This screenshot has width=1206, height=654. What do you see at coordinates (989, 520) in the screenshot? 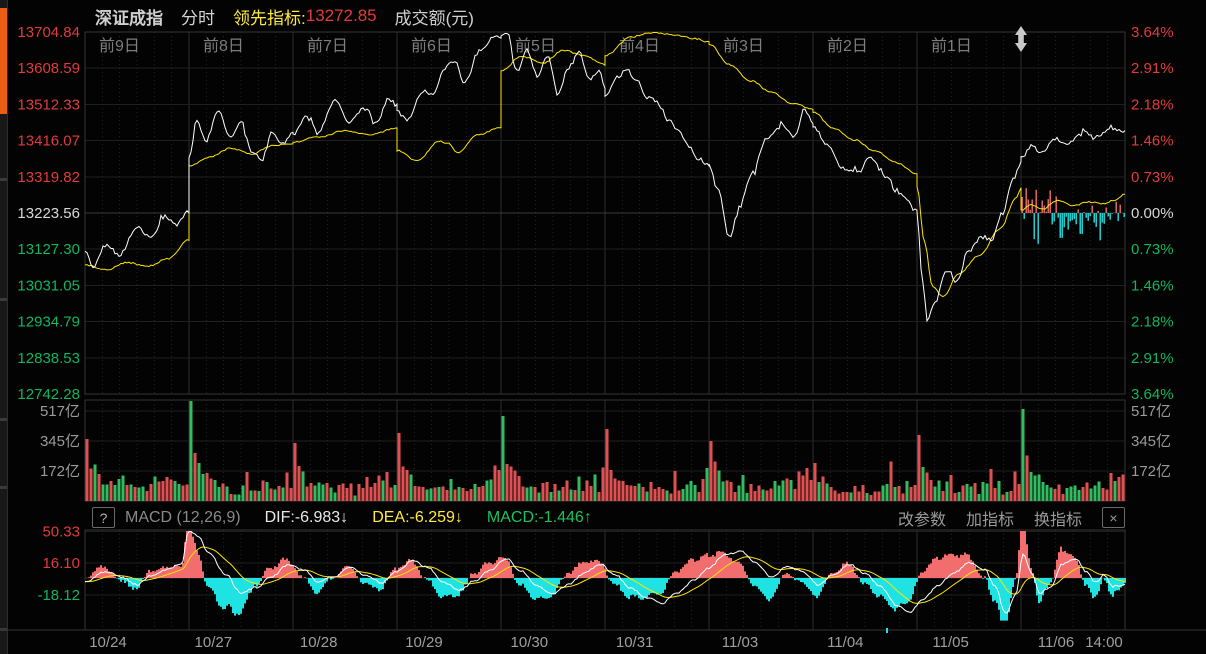
I see `add-indicator-button: 加指标` at bounding box center [989, 520].